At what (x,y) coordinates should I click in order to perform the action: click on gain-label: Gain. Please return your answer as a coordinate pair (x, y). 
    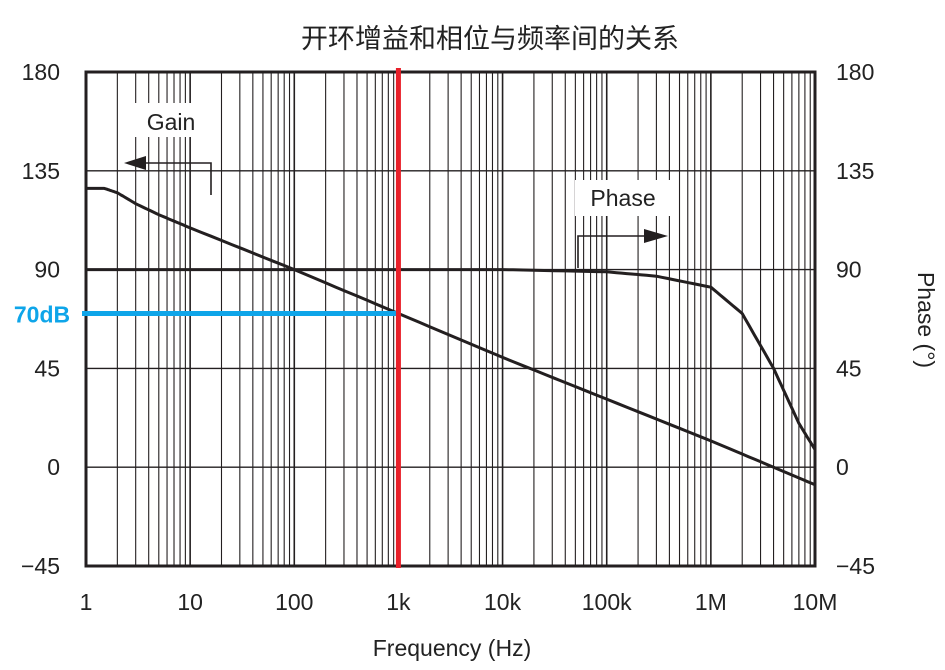
    Looking at the image, I should click on (171, 122).